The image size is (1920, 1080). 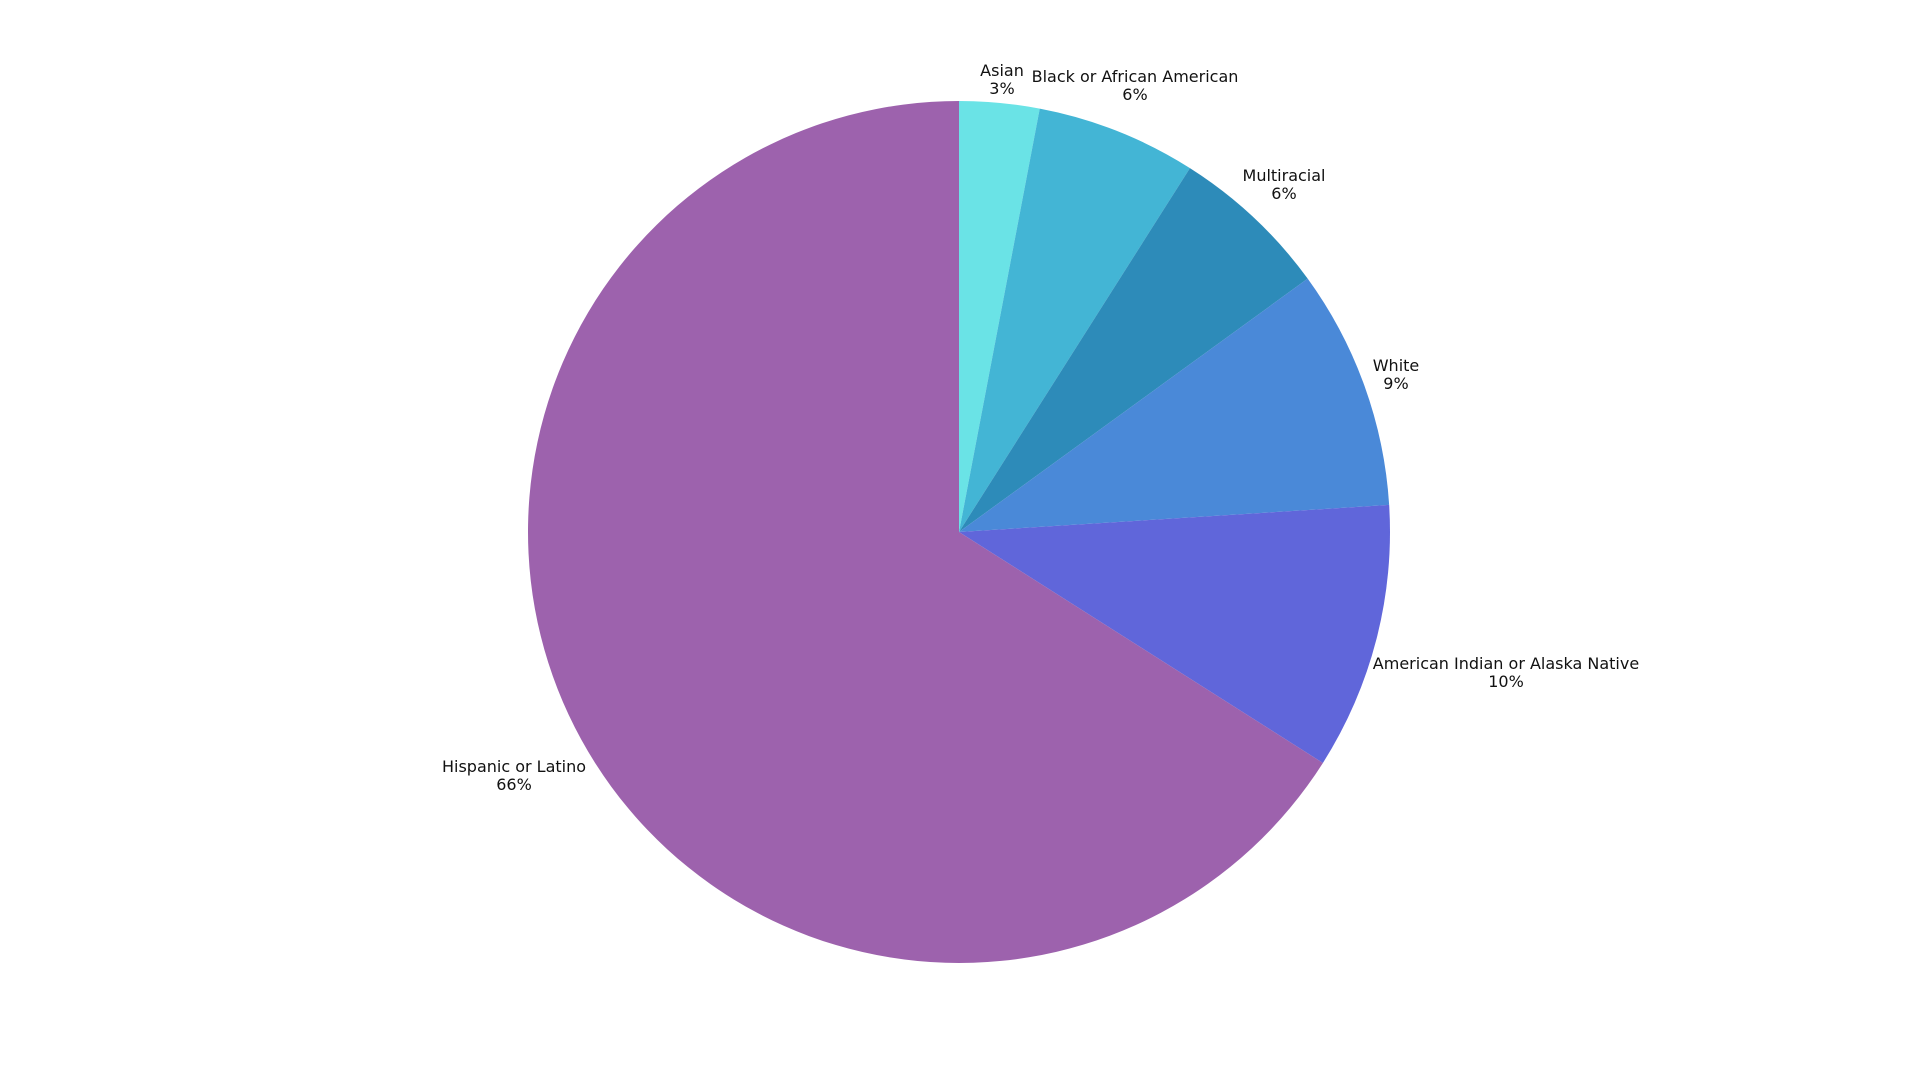 What do you see at coordinates (1074, 320) in the screenshot?
I see `pie-slice-black-or-african-american` at bounding box center [1074, 320].